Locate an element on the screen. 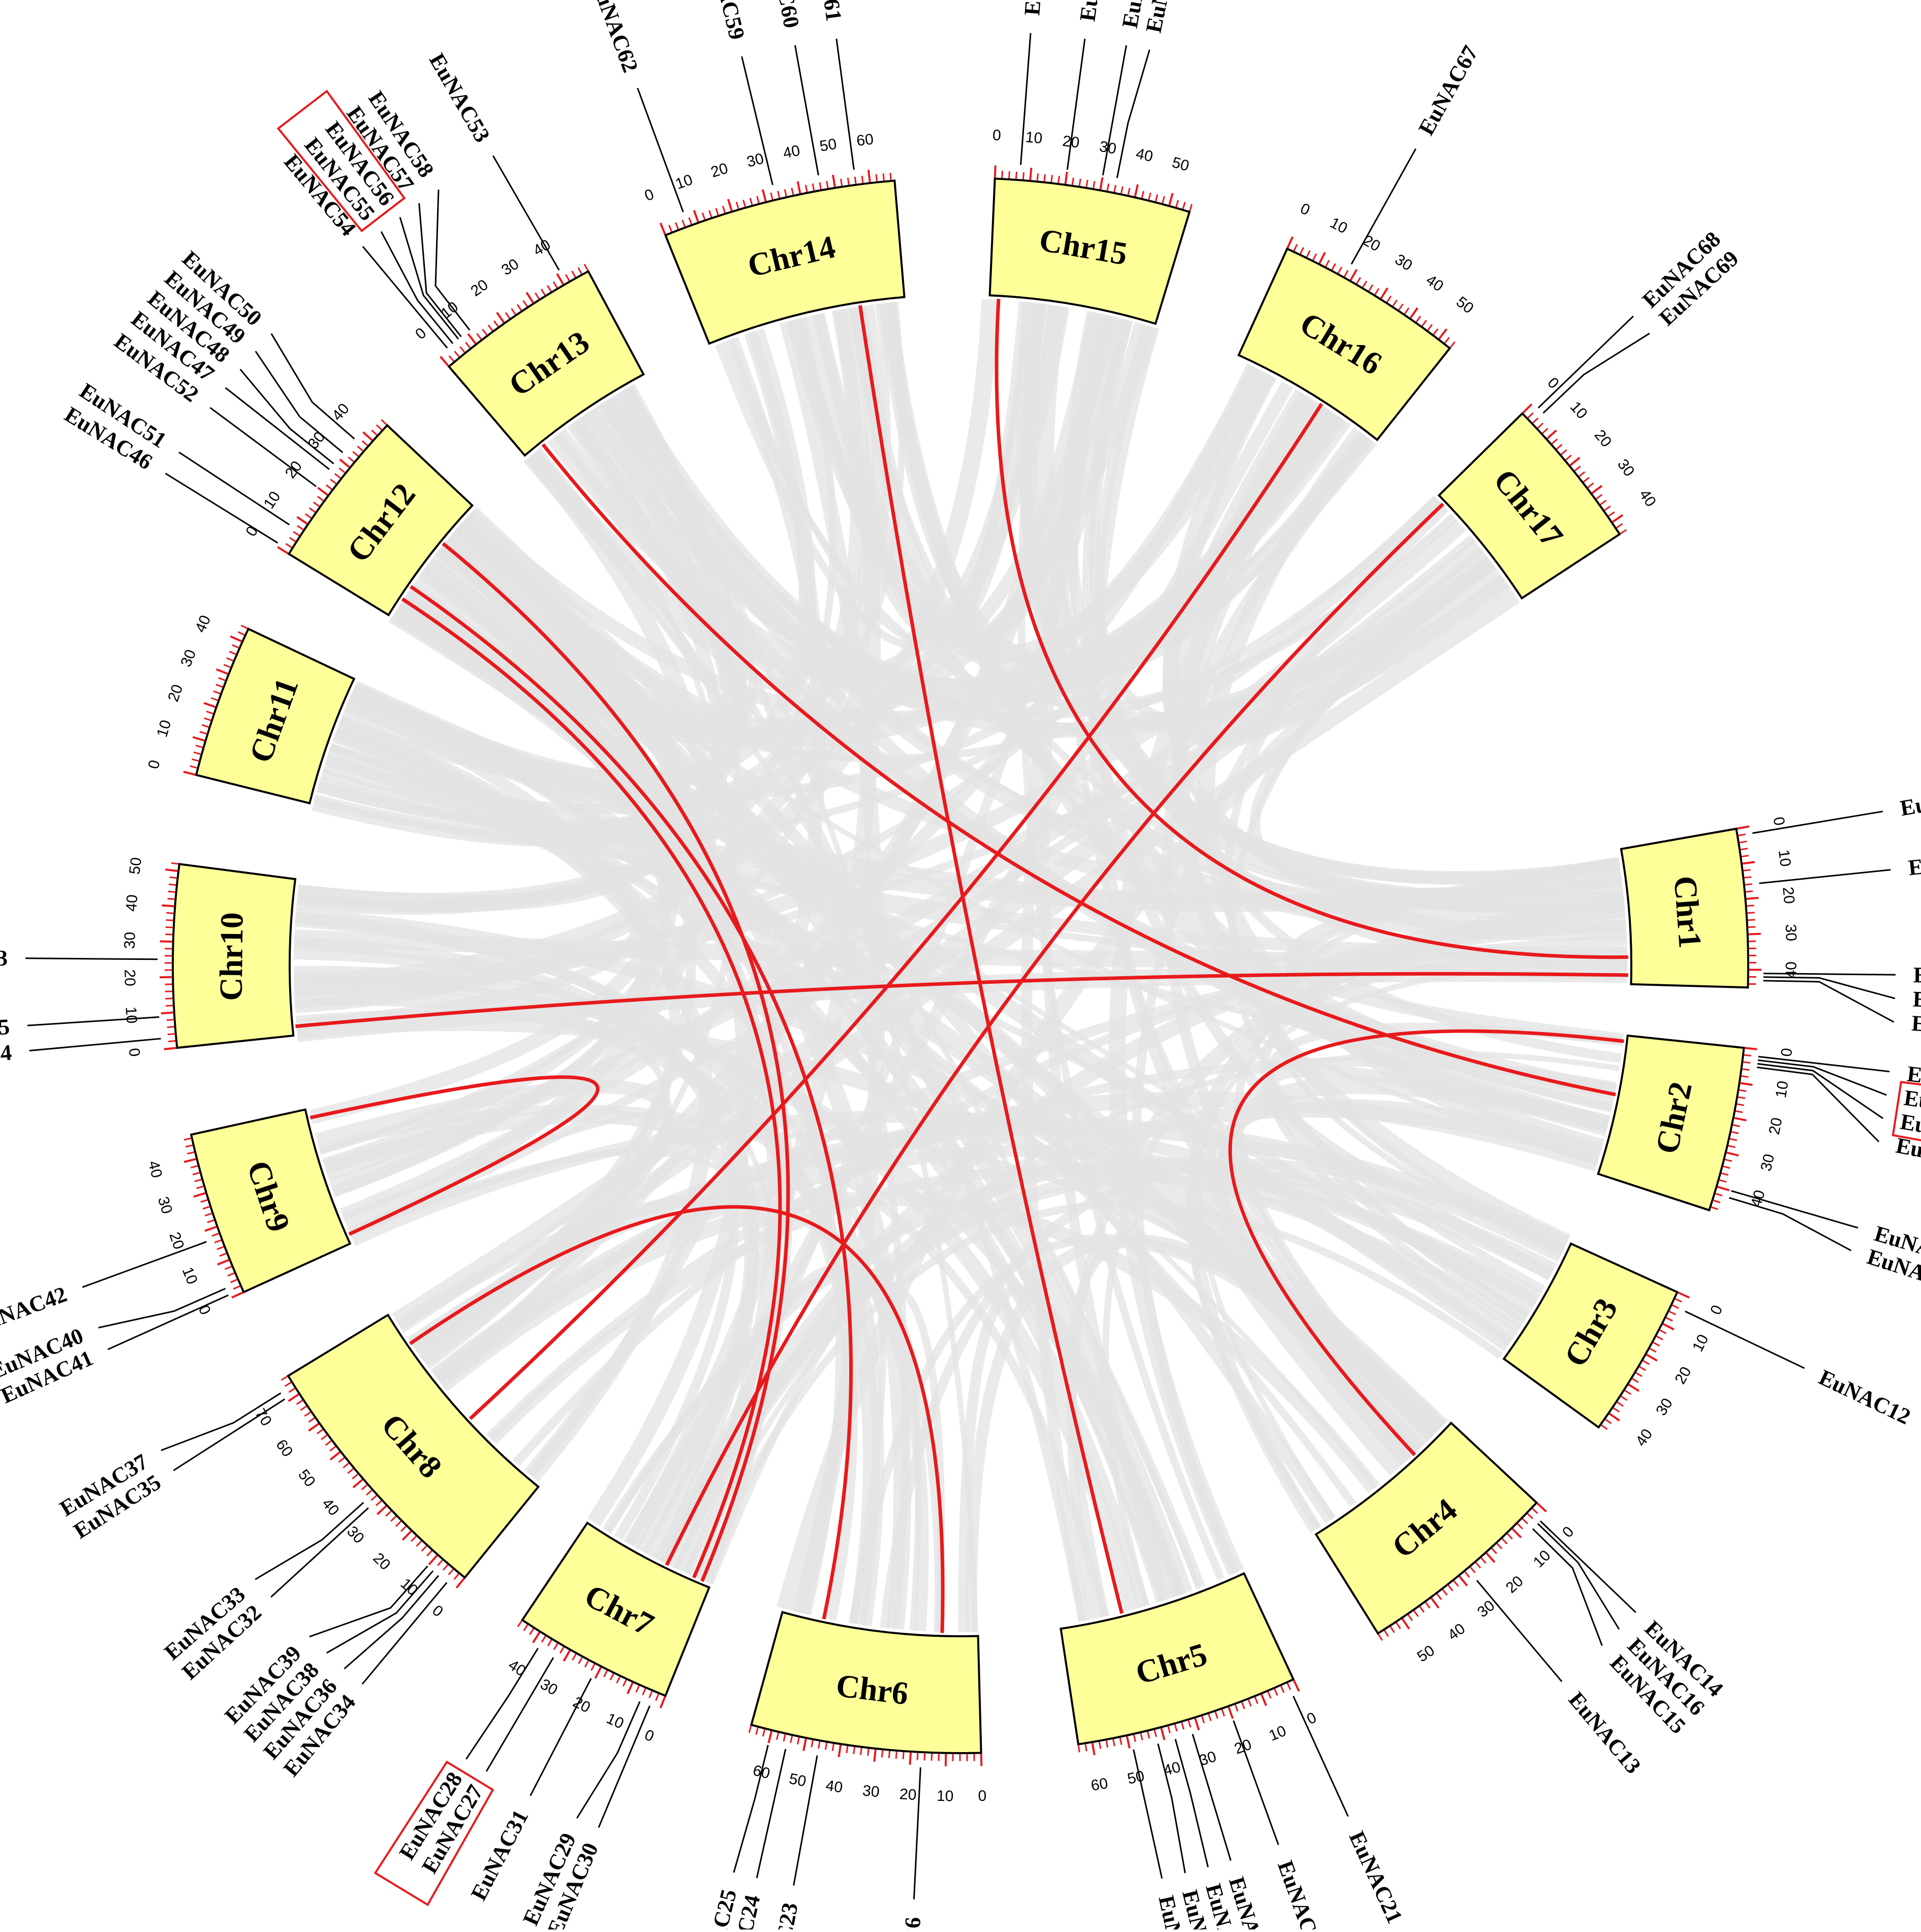 The height and width of the screenshot is (1932, 1921). gene-label-eunac43: EuNAC43 is located at coordinates (4, 958).